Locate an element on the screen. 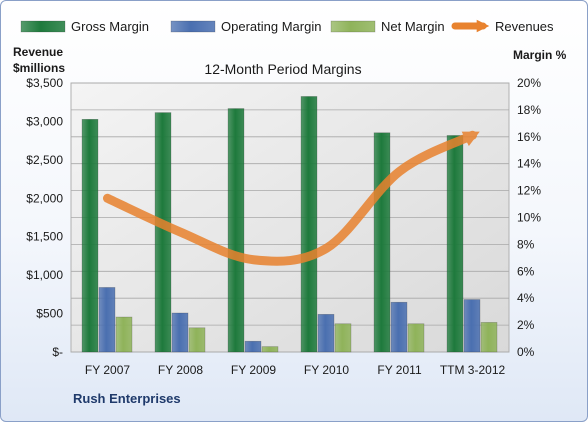  left-tick-label: $1,000 is located at coordinates (44, 275).